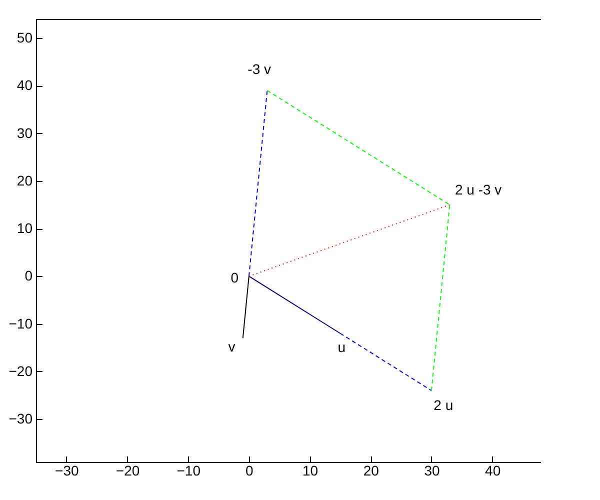 The height and width of the screenshot is (500, 600). I want to click on y-tick-label: 50, so click(24, 38).